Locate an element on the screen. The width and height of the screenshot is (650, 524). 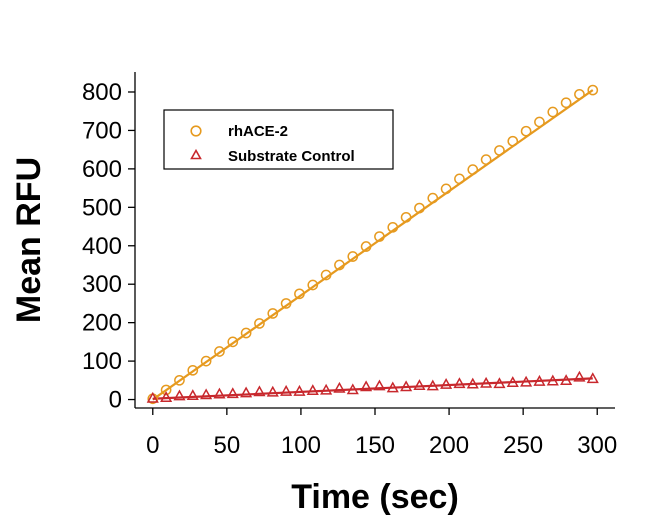
x-tick-label: 50 is located at coordinates (227, 445).